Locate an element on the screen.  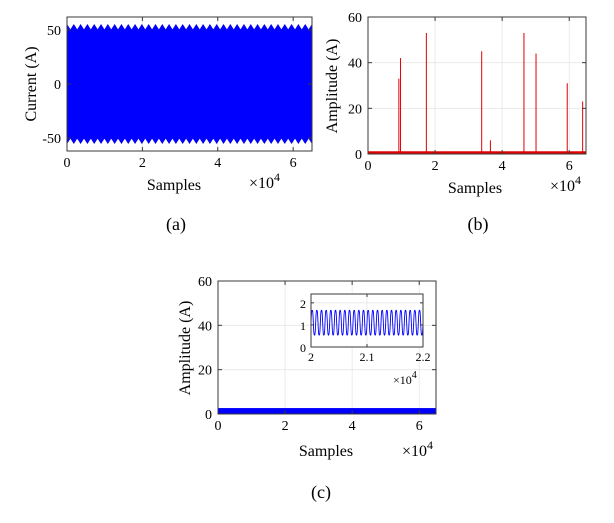
inset-ticks: 2 2.1 2.2 0 1 2 is located at coordinates (365, 329).